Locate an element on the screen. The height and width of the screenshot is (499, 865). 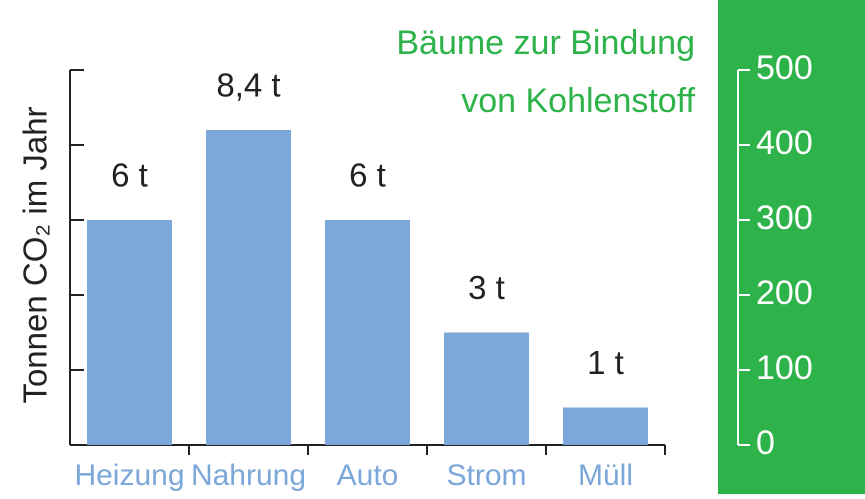
y2-tick-label: 400 is located at coordinates (784, 143).